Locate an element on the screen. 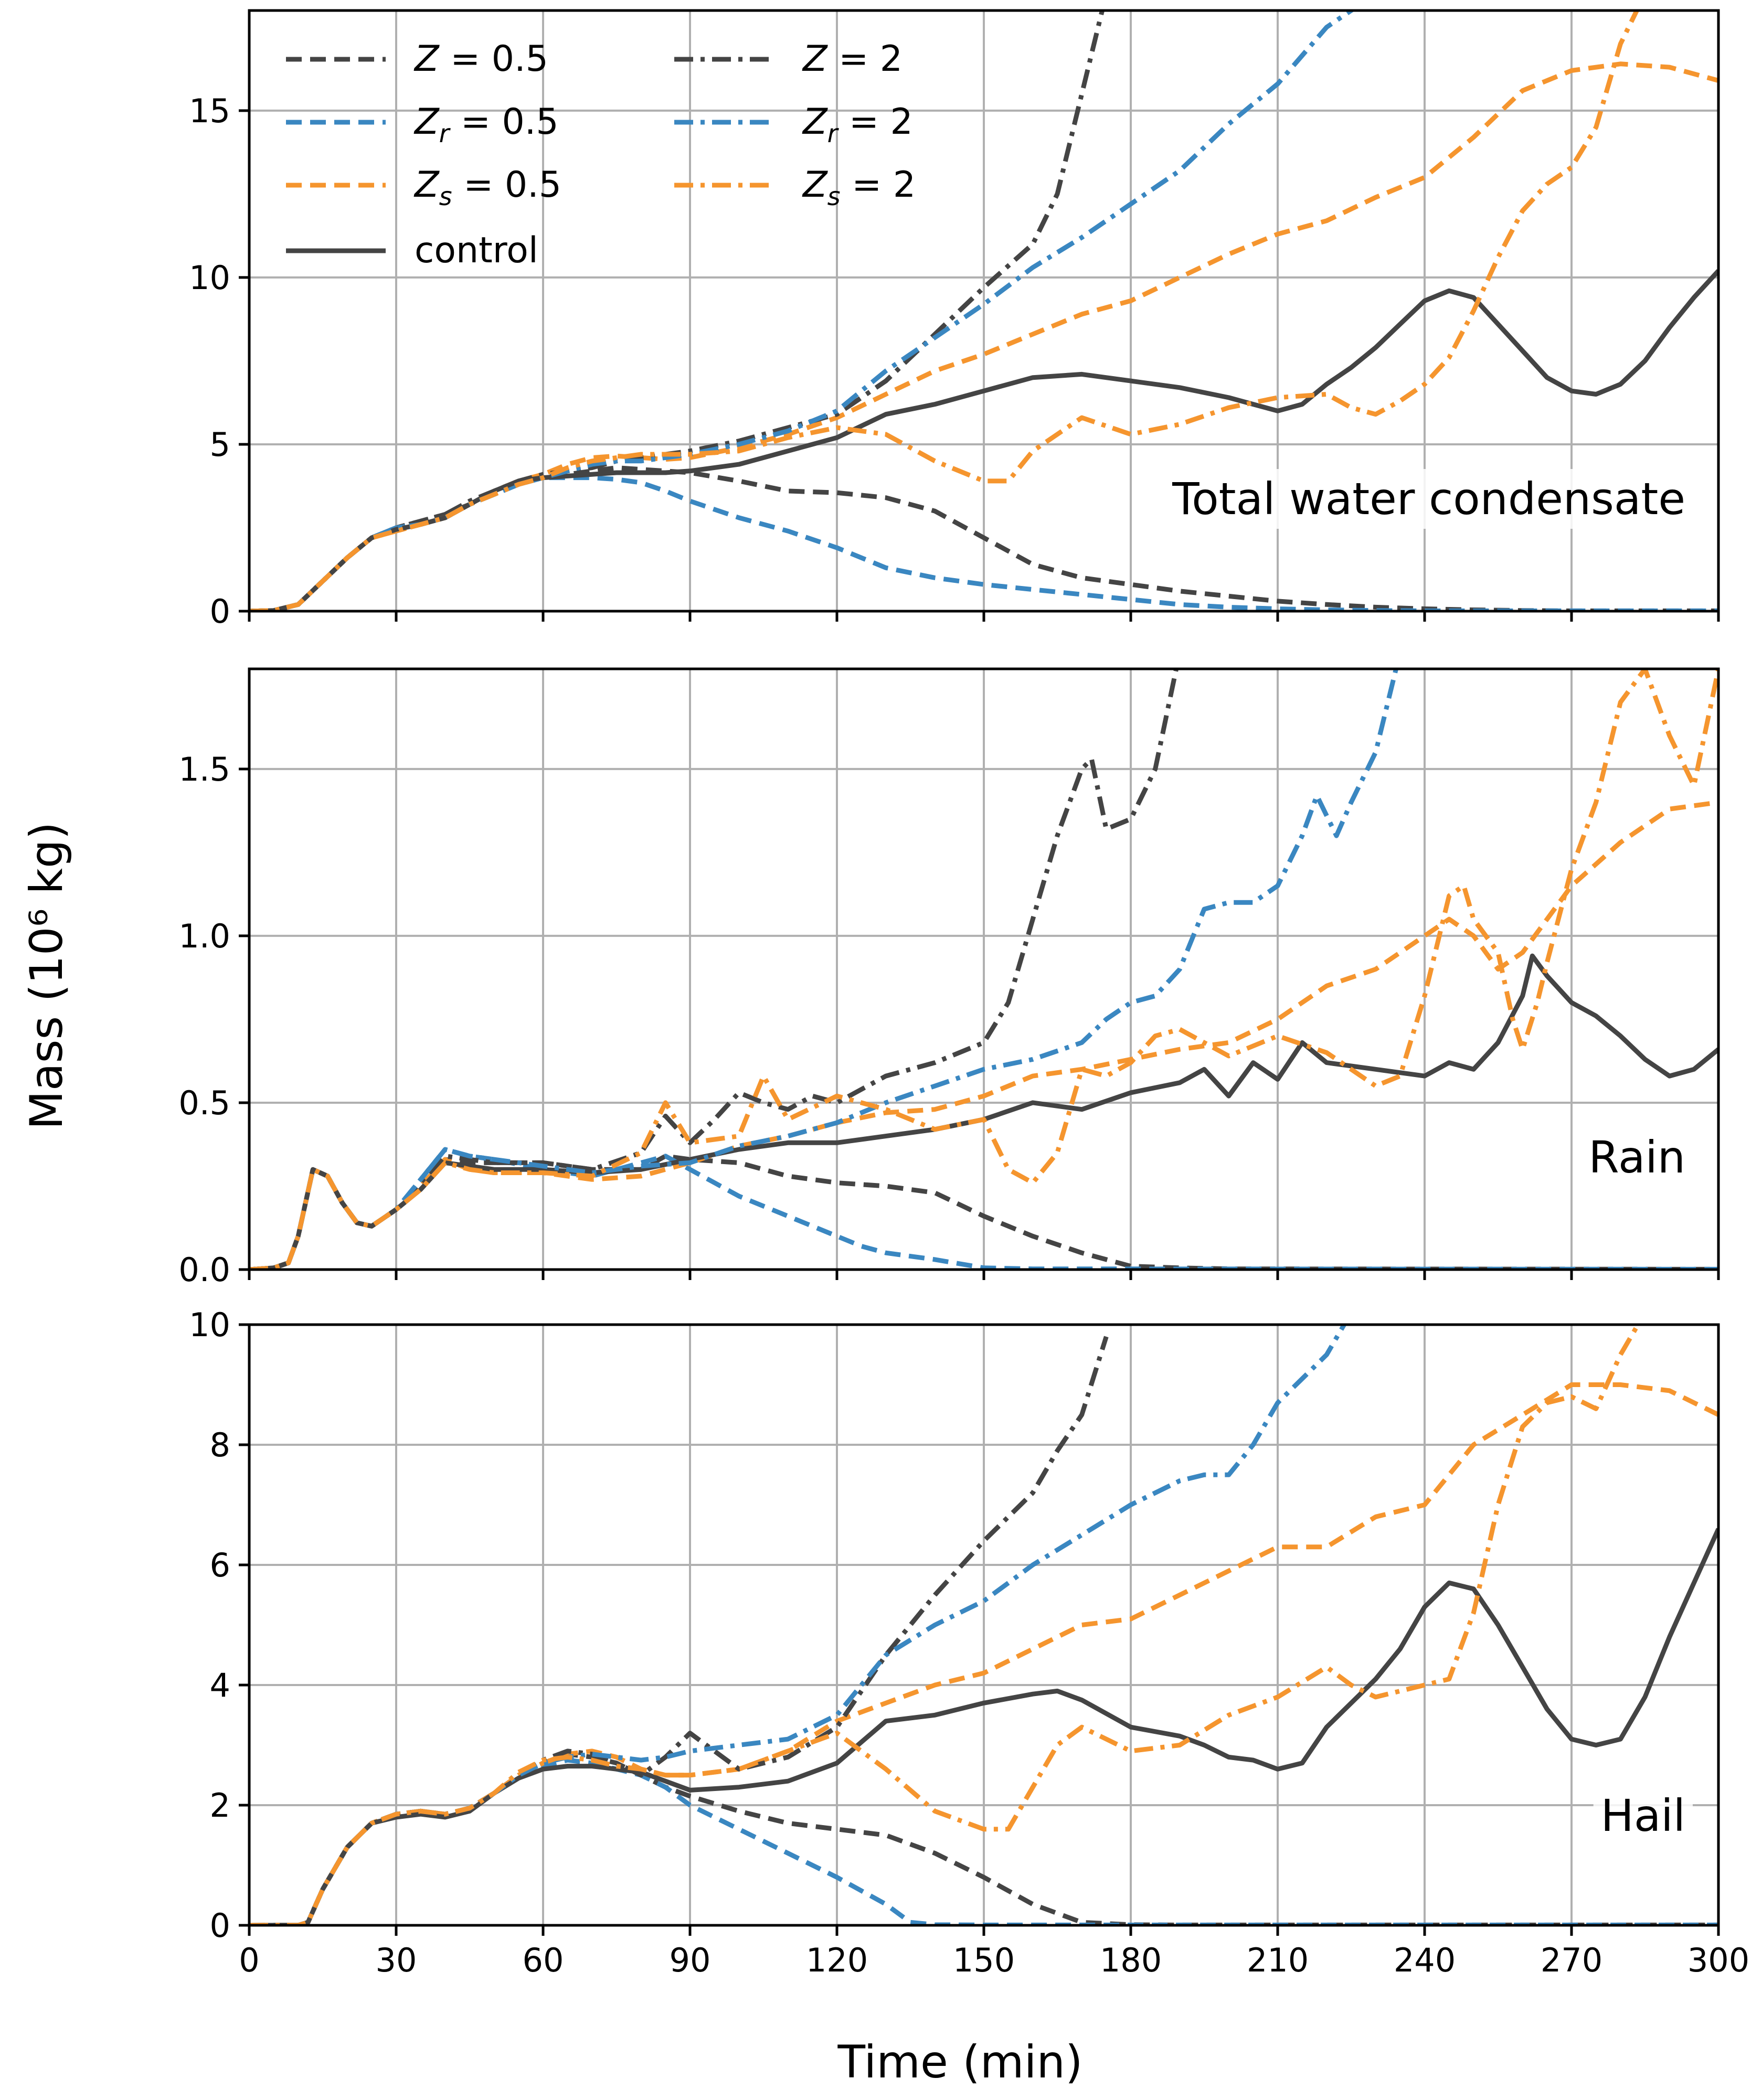  panel-2-title: Hail is located at coordinates (1643, 1816).